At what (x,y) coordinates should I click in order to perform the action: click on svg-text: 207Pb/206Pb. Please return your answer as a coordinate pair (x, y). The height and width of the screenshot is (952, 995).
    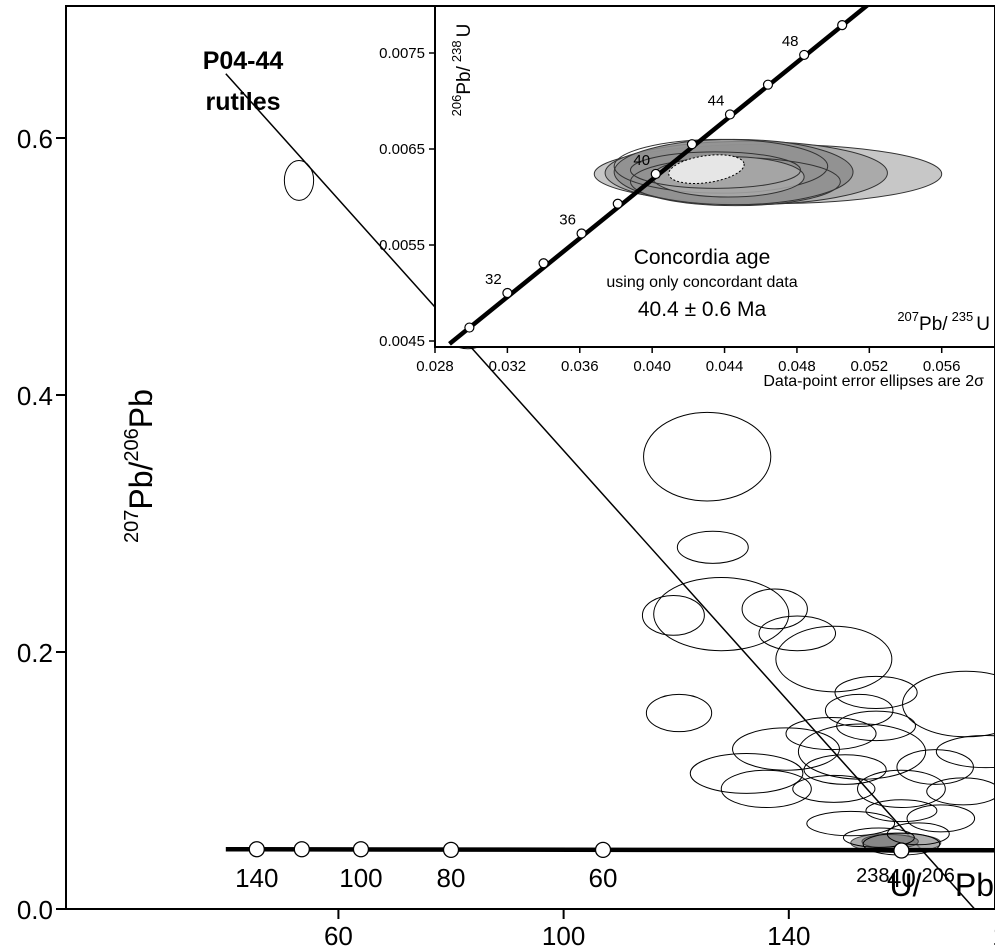
    Looking at the image, I should click on (140, 466).